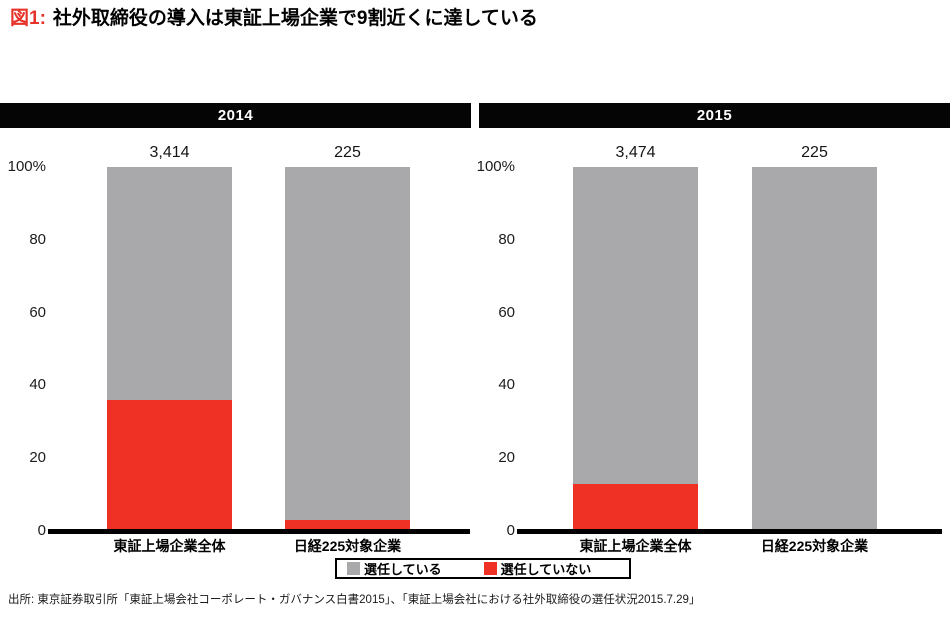  What do you see at coordinates (546, 569) in the screenshot?
I see `legend-label-not-appointed: 選任していない` at bounding box center [546, 569].